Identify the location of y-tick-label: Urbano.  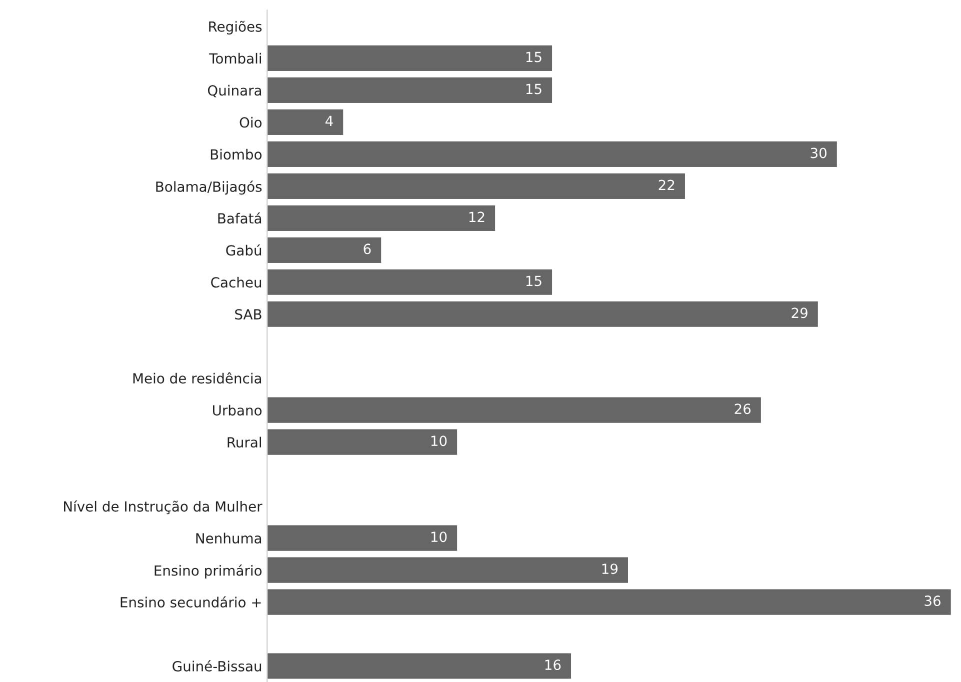
(237, 410).